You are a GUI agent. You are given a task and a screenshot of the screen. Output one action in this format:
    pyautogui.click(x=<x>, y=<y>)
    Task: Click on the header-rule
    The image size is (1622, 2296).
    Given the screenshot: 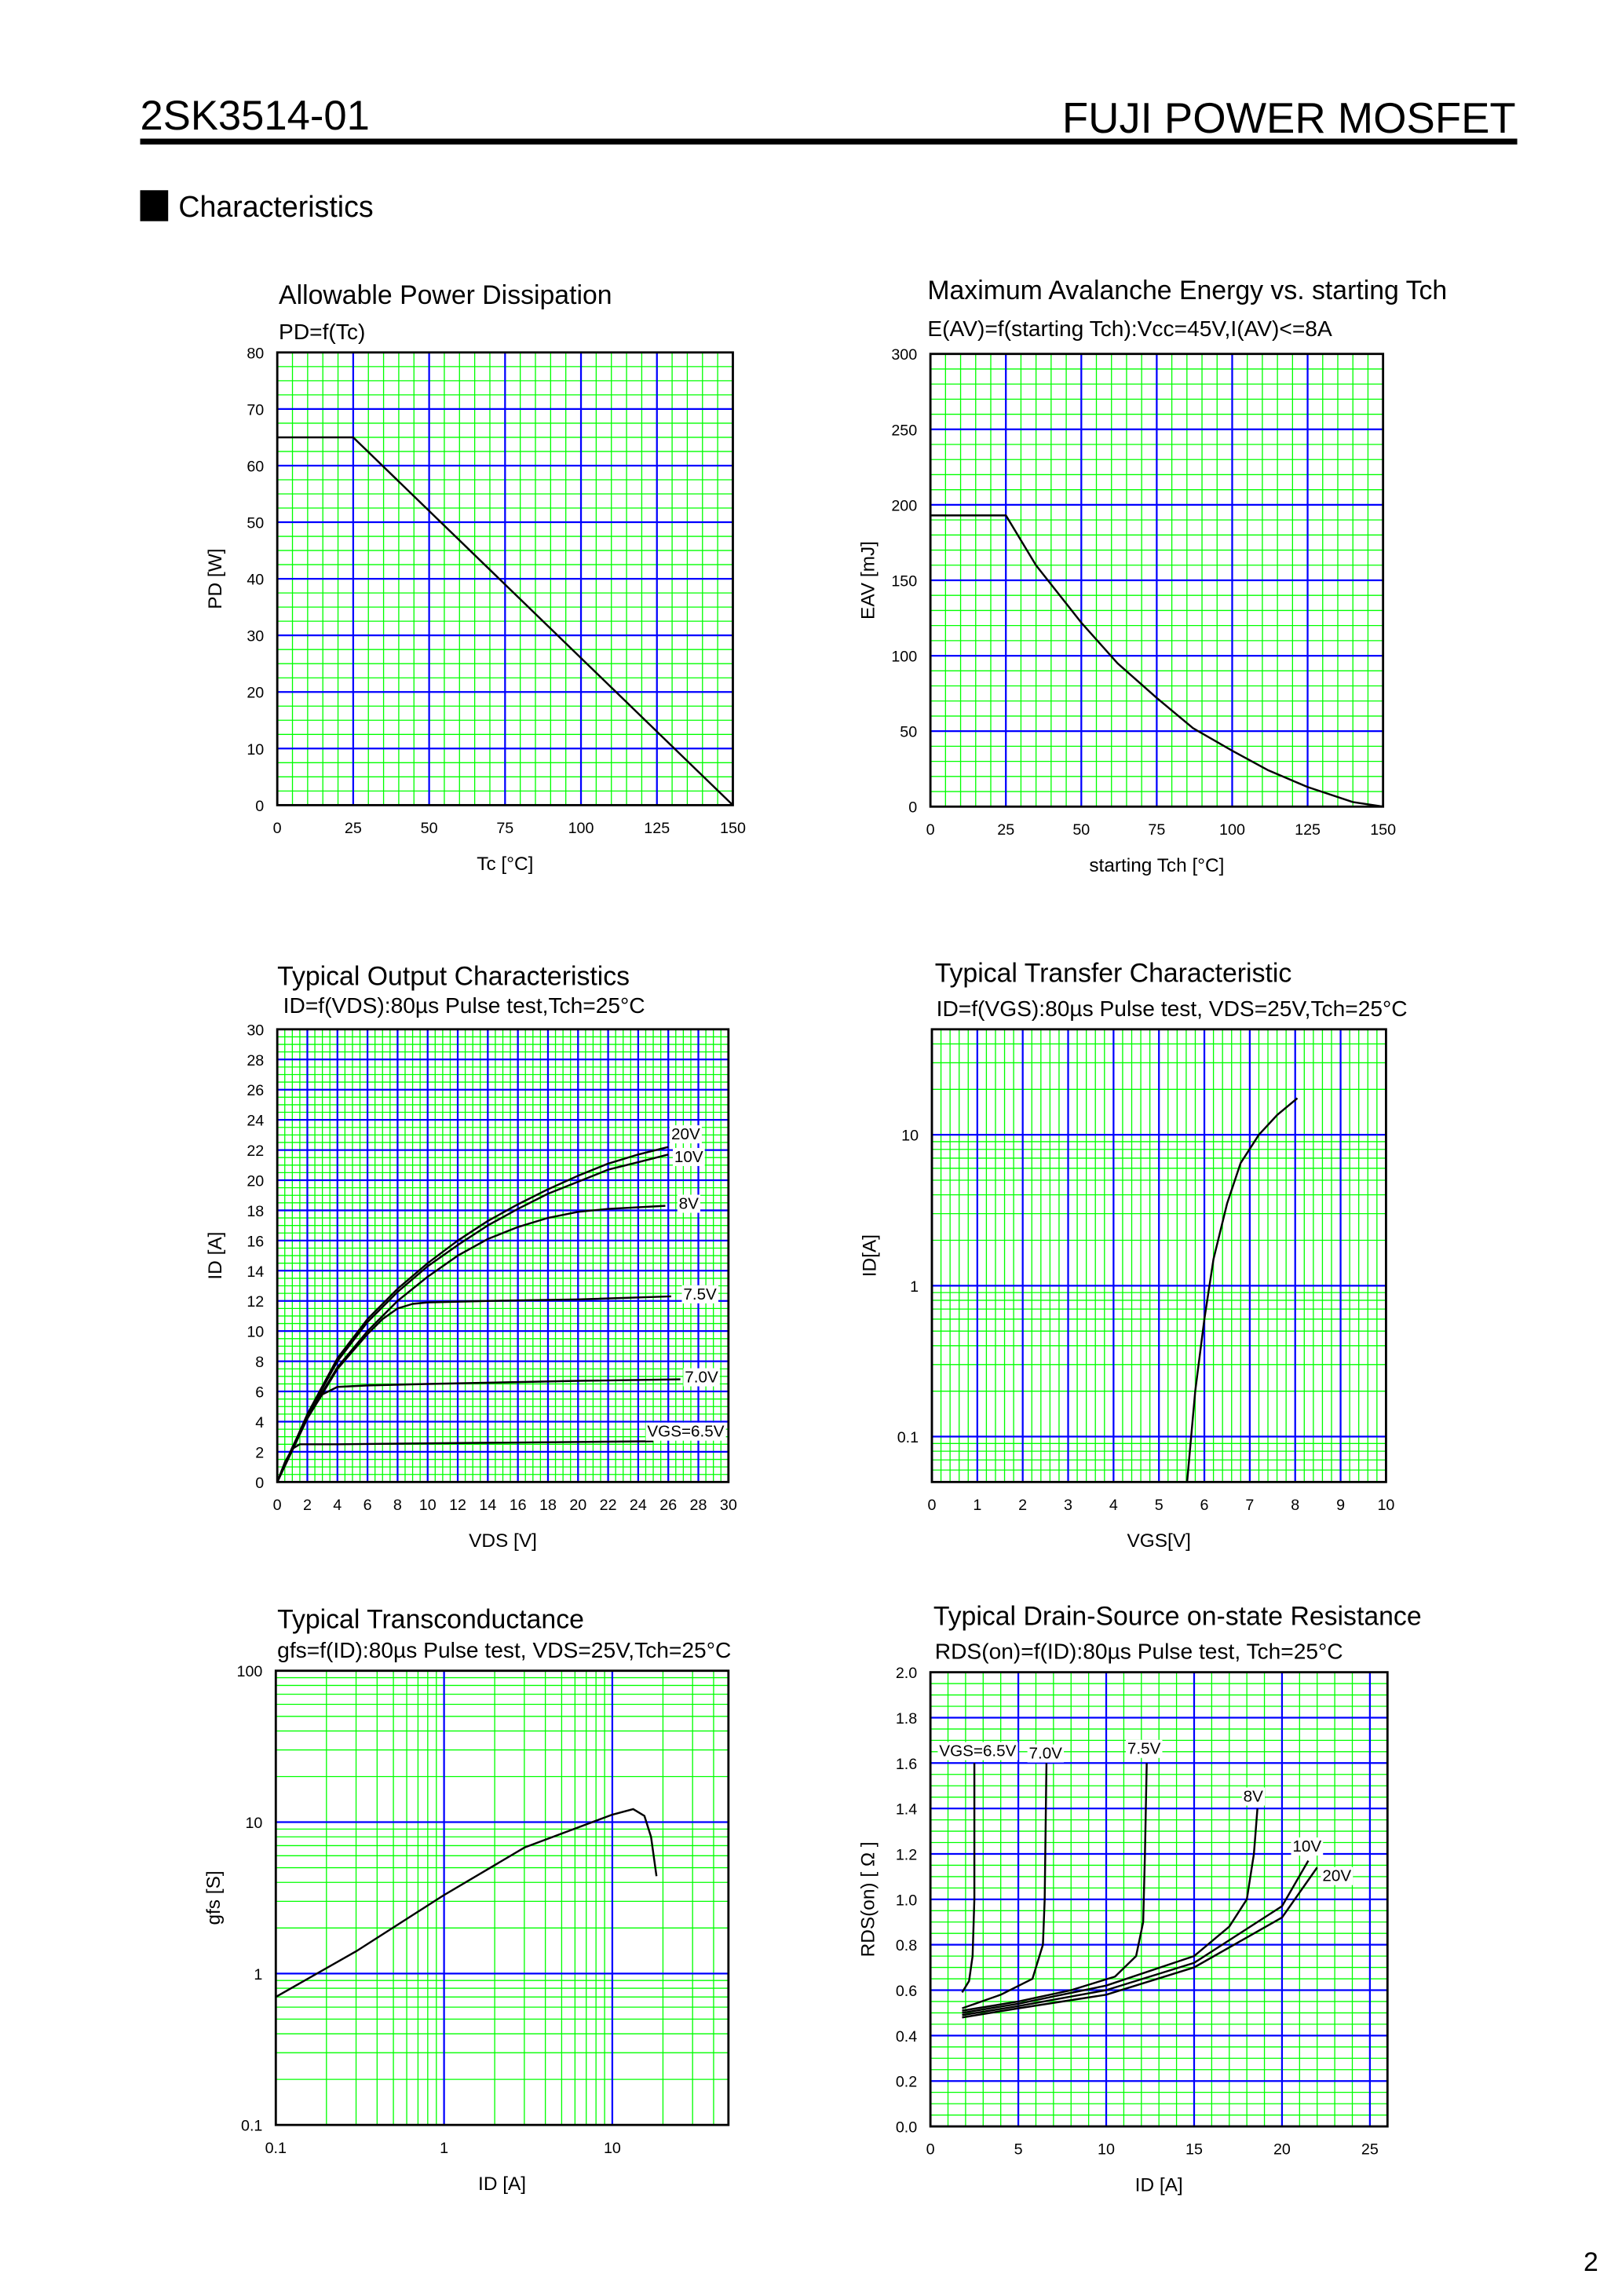 What is the action you would take?
    pyautogui.click(x=829, y=142)
    